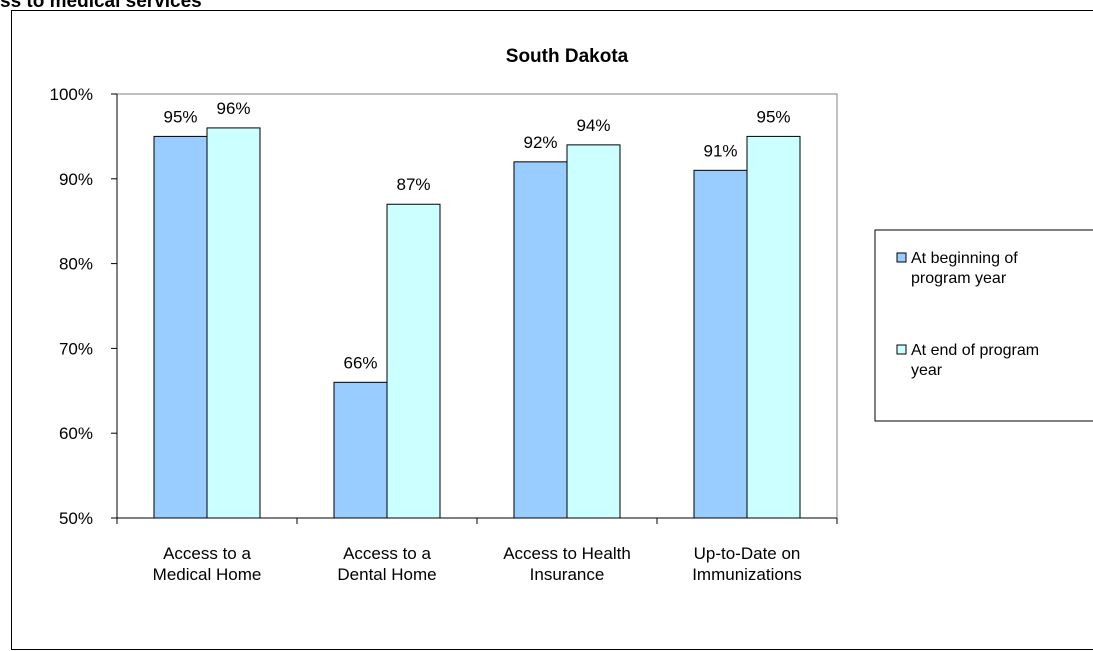 This screenshot has height=651, width=1093. What do you see at coordinates (360, 362) in the screenshot?
I see `data-label: 66%` at bounding box center [360, 362].